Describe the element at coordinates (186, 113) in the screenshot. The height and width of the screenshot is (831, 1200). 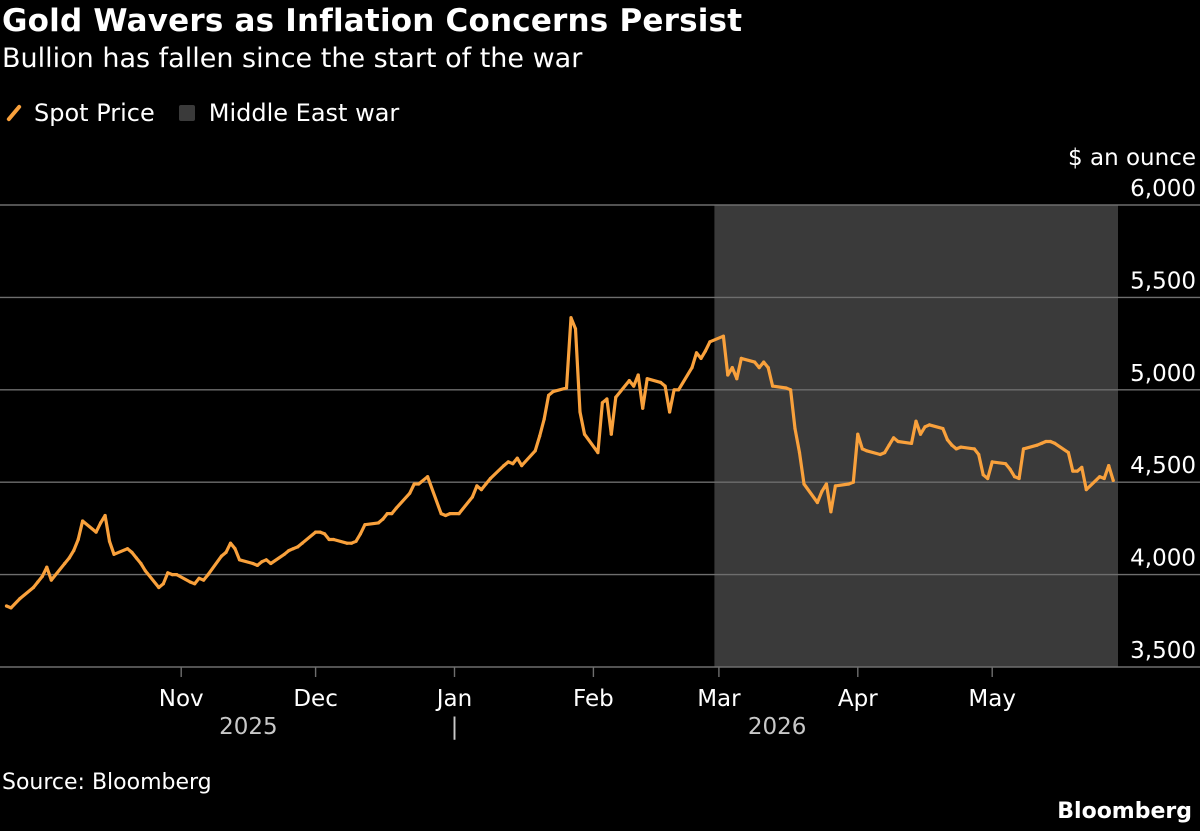
I see `shaded-box-swatch-icon` at that location.